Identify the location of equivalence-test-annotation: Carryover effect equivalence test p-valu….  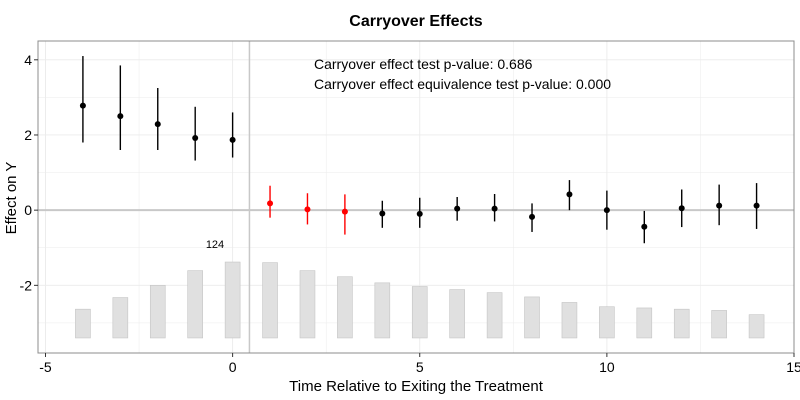
(462, 84).